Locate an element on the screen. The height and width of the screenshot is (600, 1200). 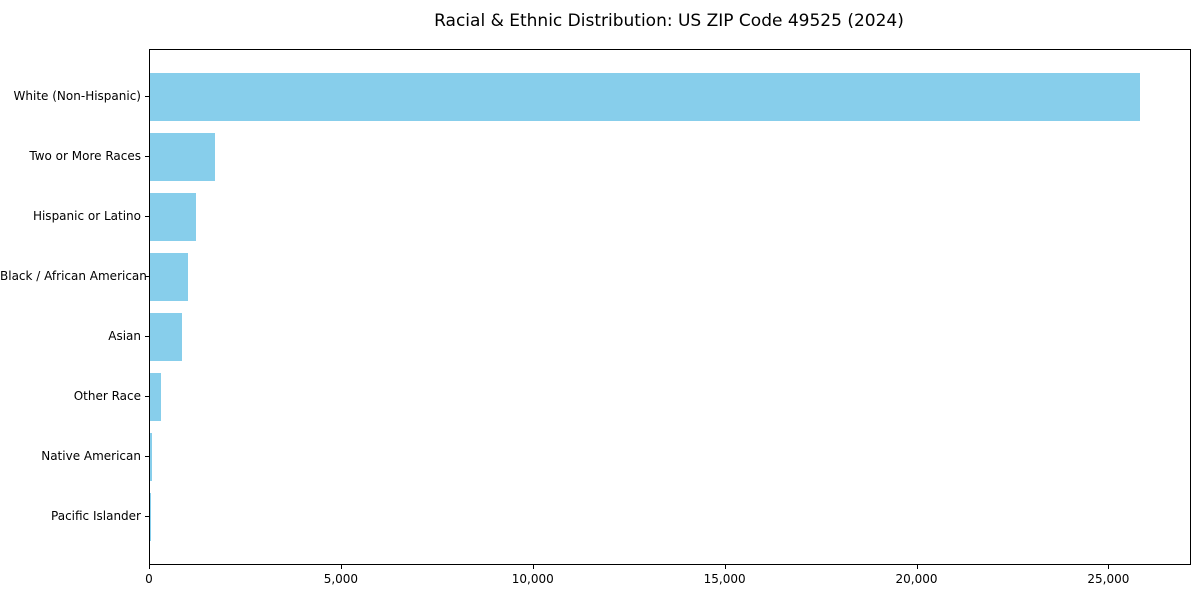
y-axis-tick-label: Black / African American is located at coordinates (73, 276).